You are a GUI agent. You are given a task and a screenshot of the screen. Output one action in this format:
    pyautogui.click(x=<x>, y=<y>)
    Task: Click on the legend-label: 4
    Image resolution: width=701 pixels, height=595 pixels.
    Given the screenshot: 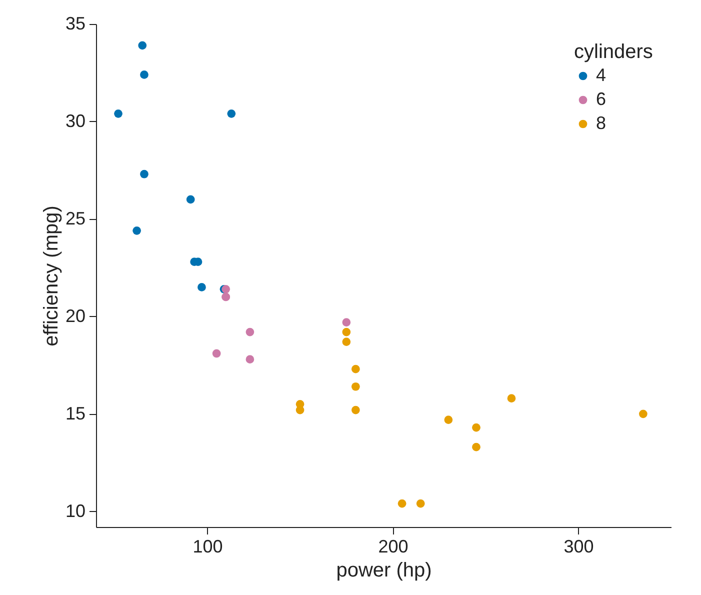 What is the action you would take?
    pyautogui.click(x=601, y=75)
    